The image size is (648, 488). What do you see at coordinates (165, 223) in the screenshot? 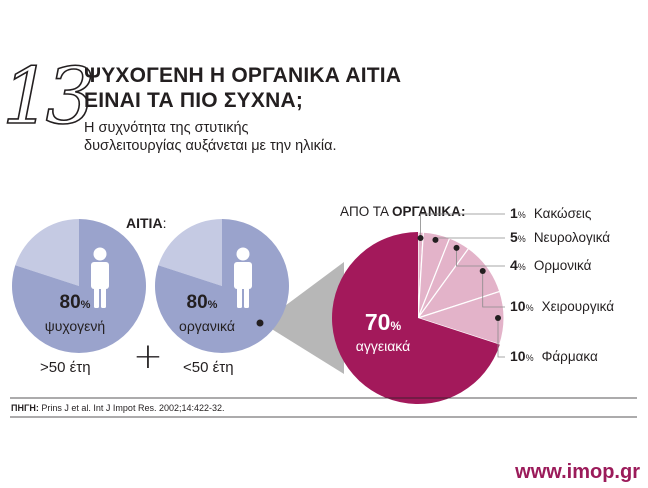
I see `causes-header-colon: :` at bounding box center [165, 223].